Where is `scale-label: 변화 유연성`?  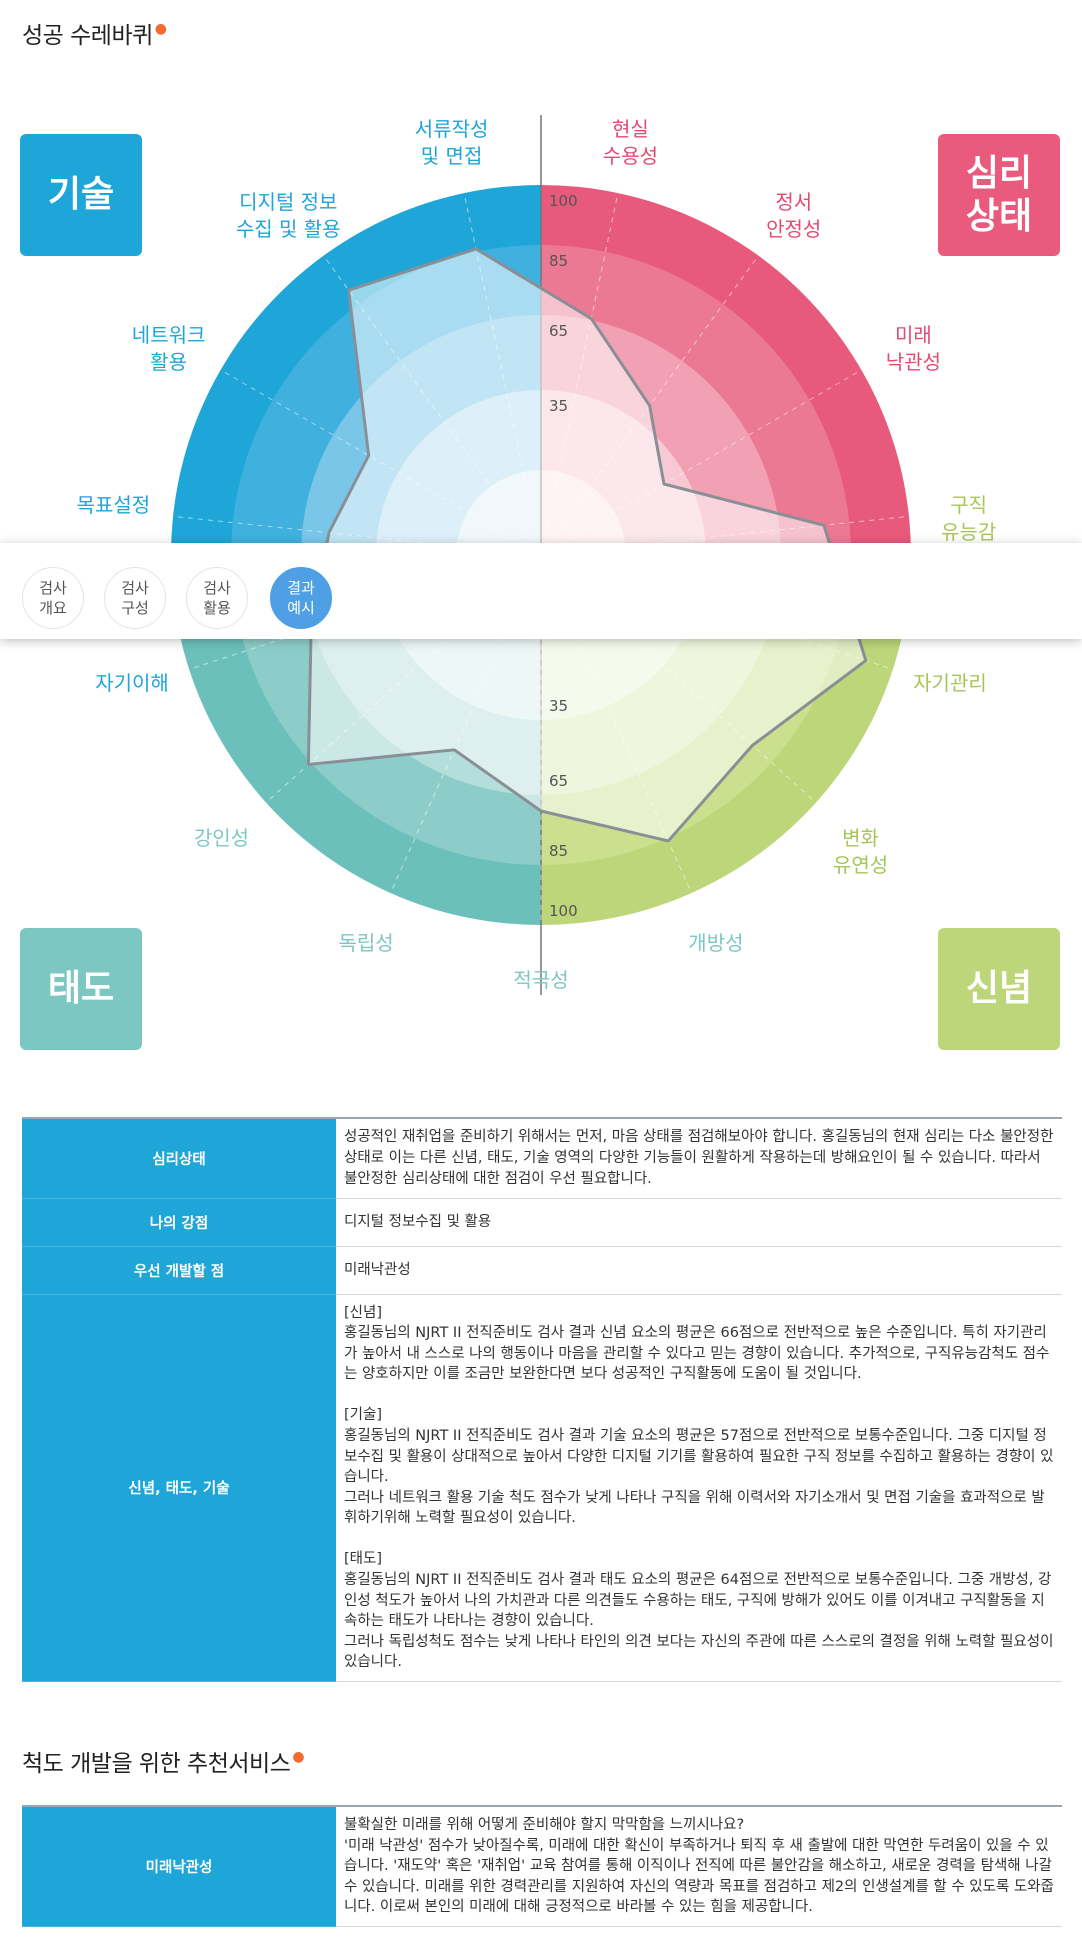
scale-label: 변화 유연성 is located at coordinates (860, 851).